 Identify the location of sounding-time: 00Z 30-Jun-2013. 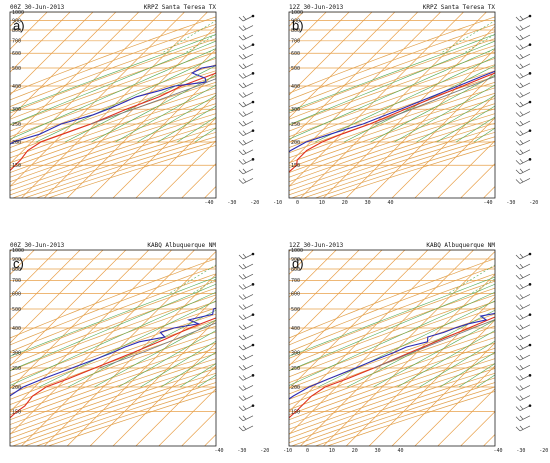
(37, 7).